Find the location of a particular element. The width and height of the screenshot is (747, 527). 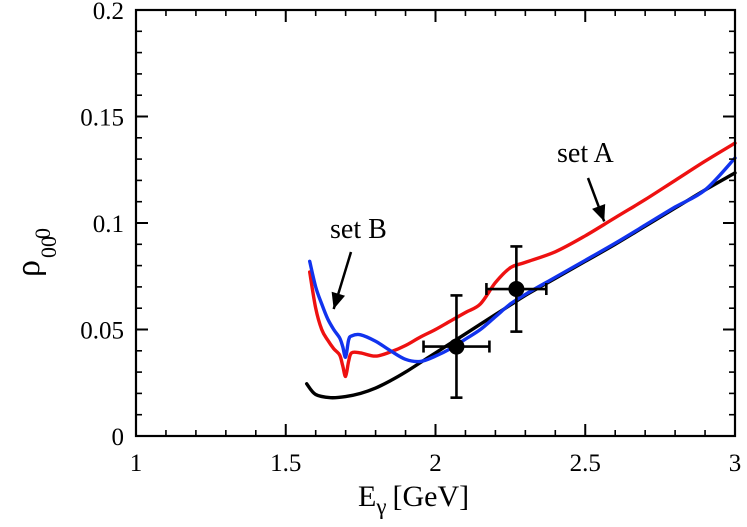

x-axis-title-sub: γ is located at coordinates (380, 506).